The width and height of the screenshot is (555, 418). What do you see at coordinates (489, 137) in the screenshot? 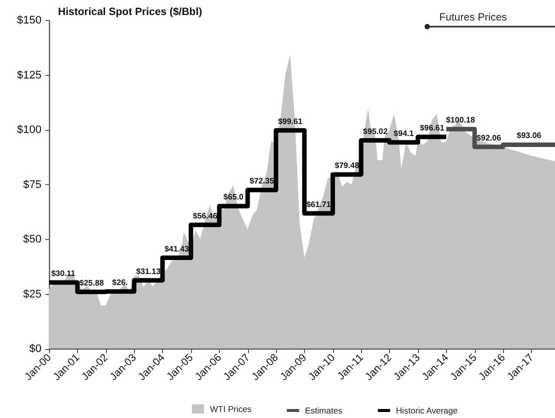
I see `data-label: $92.06` at bounding box center [489, 137].